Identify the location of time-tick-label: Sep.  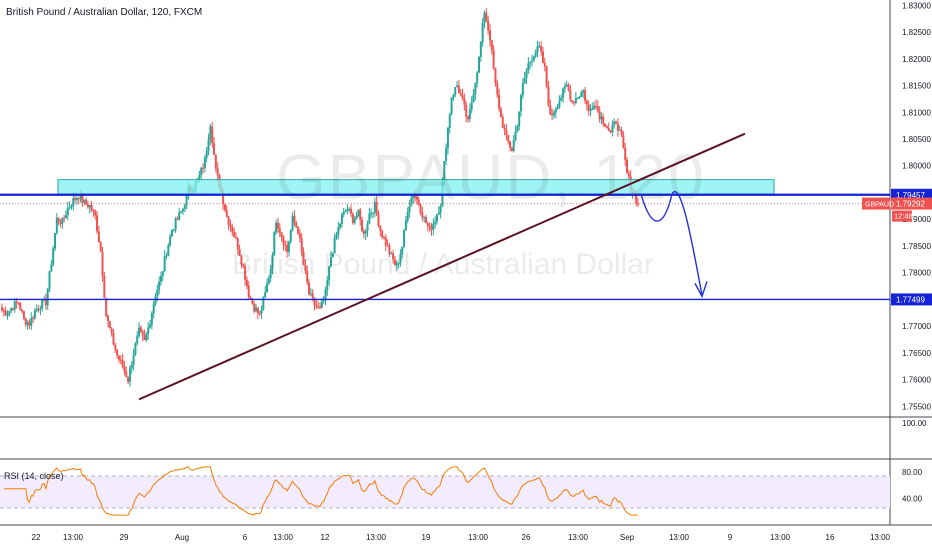
(627, 537).